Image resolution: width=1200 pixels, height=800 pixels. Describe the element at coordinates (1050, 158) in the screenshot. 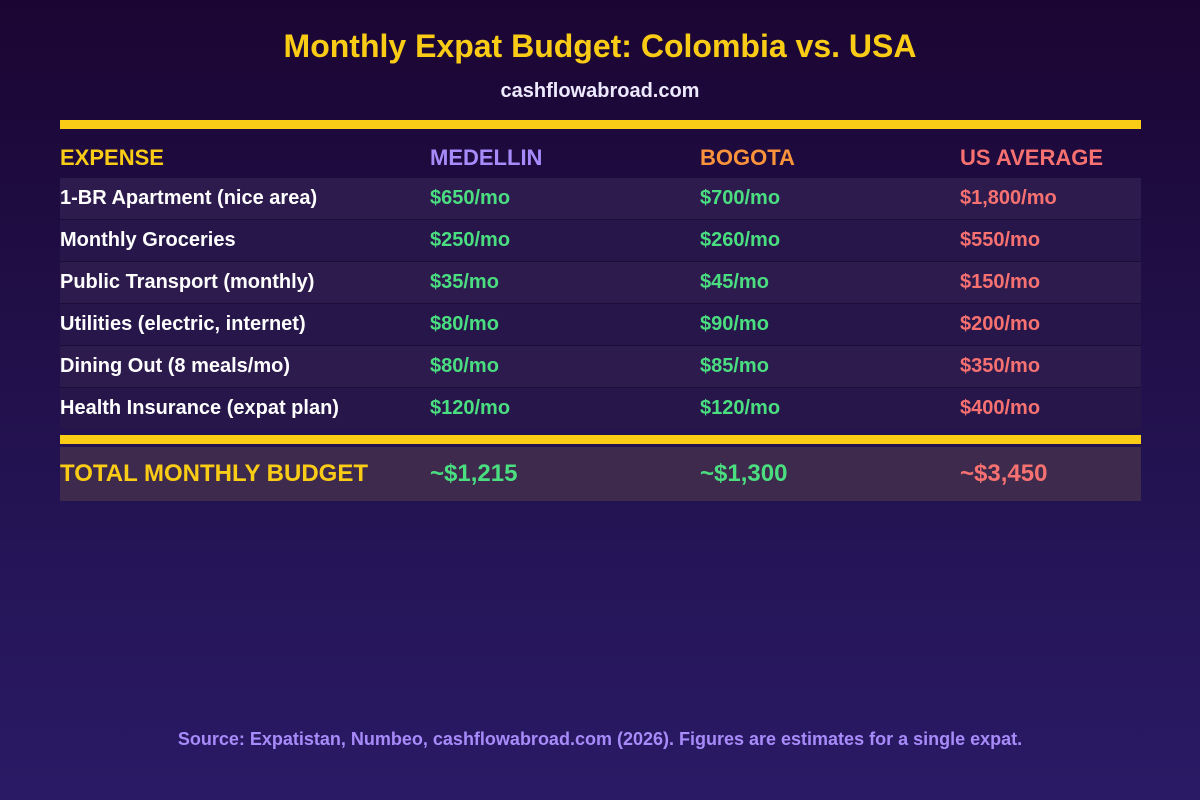

I see `column-header-us-average: US AVERAGE` at that location.